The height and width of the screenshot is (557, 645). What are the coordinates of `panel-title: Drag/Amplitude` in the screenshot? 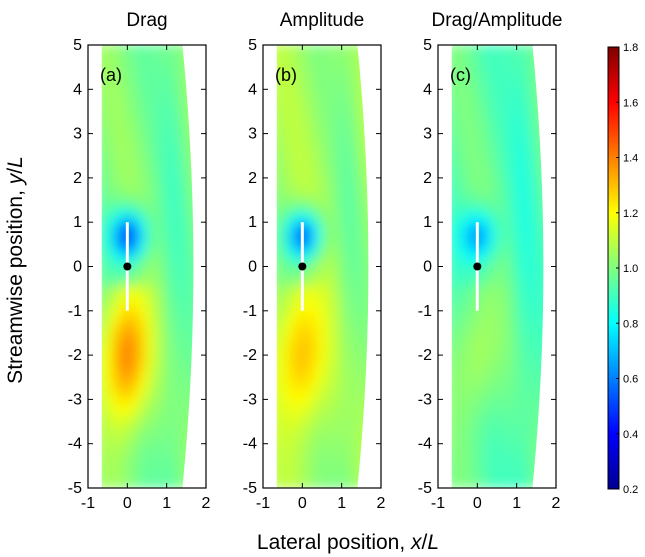 It's located at (497, 20).